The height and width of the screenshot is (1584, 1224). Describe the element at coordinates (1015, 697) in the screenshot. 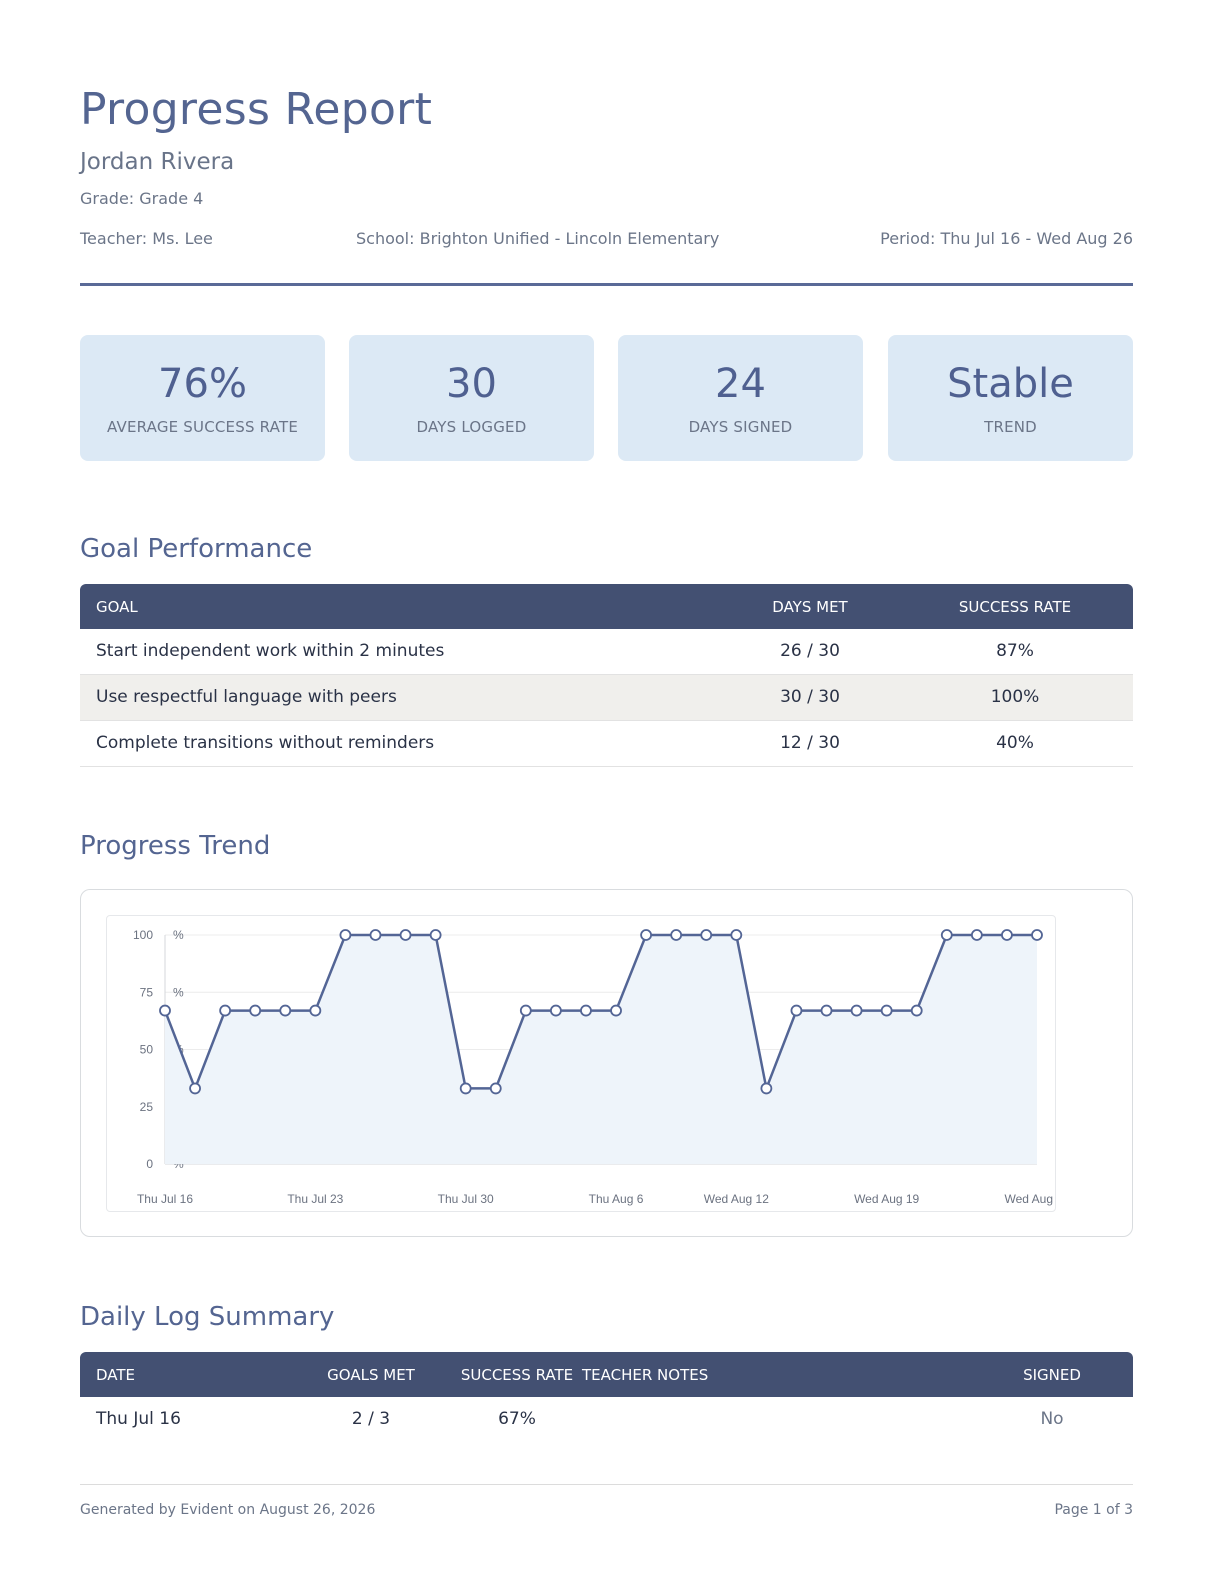

I see `success-rate-cell: 100%` at that location.